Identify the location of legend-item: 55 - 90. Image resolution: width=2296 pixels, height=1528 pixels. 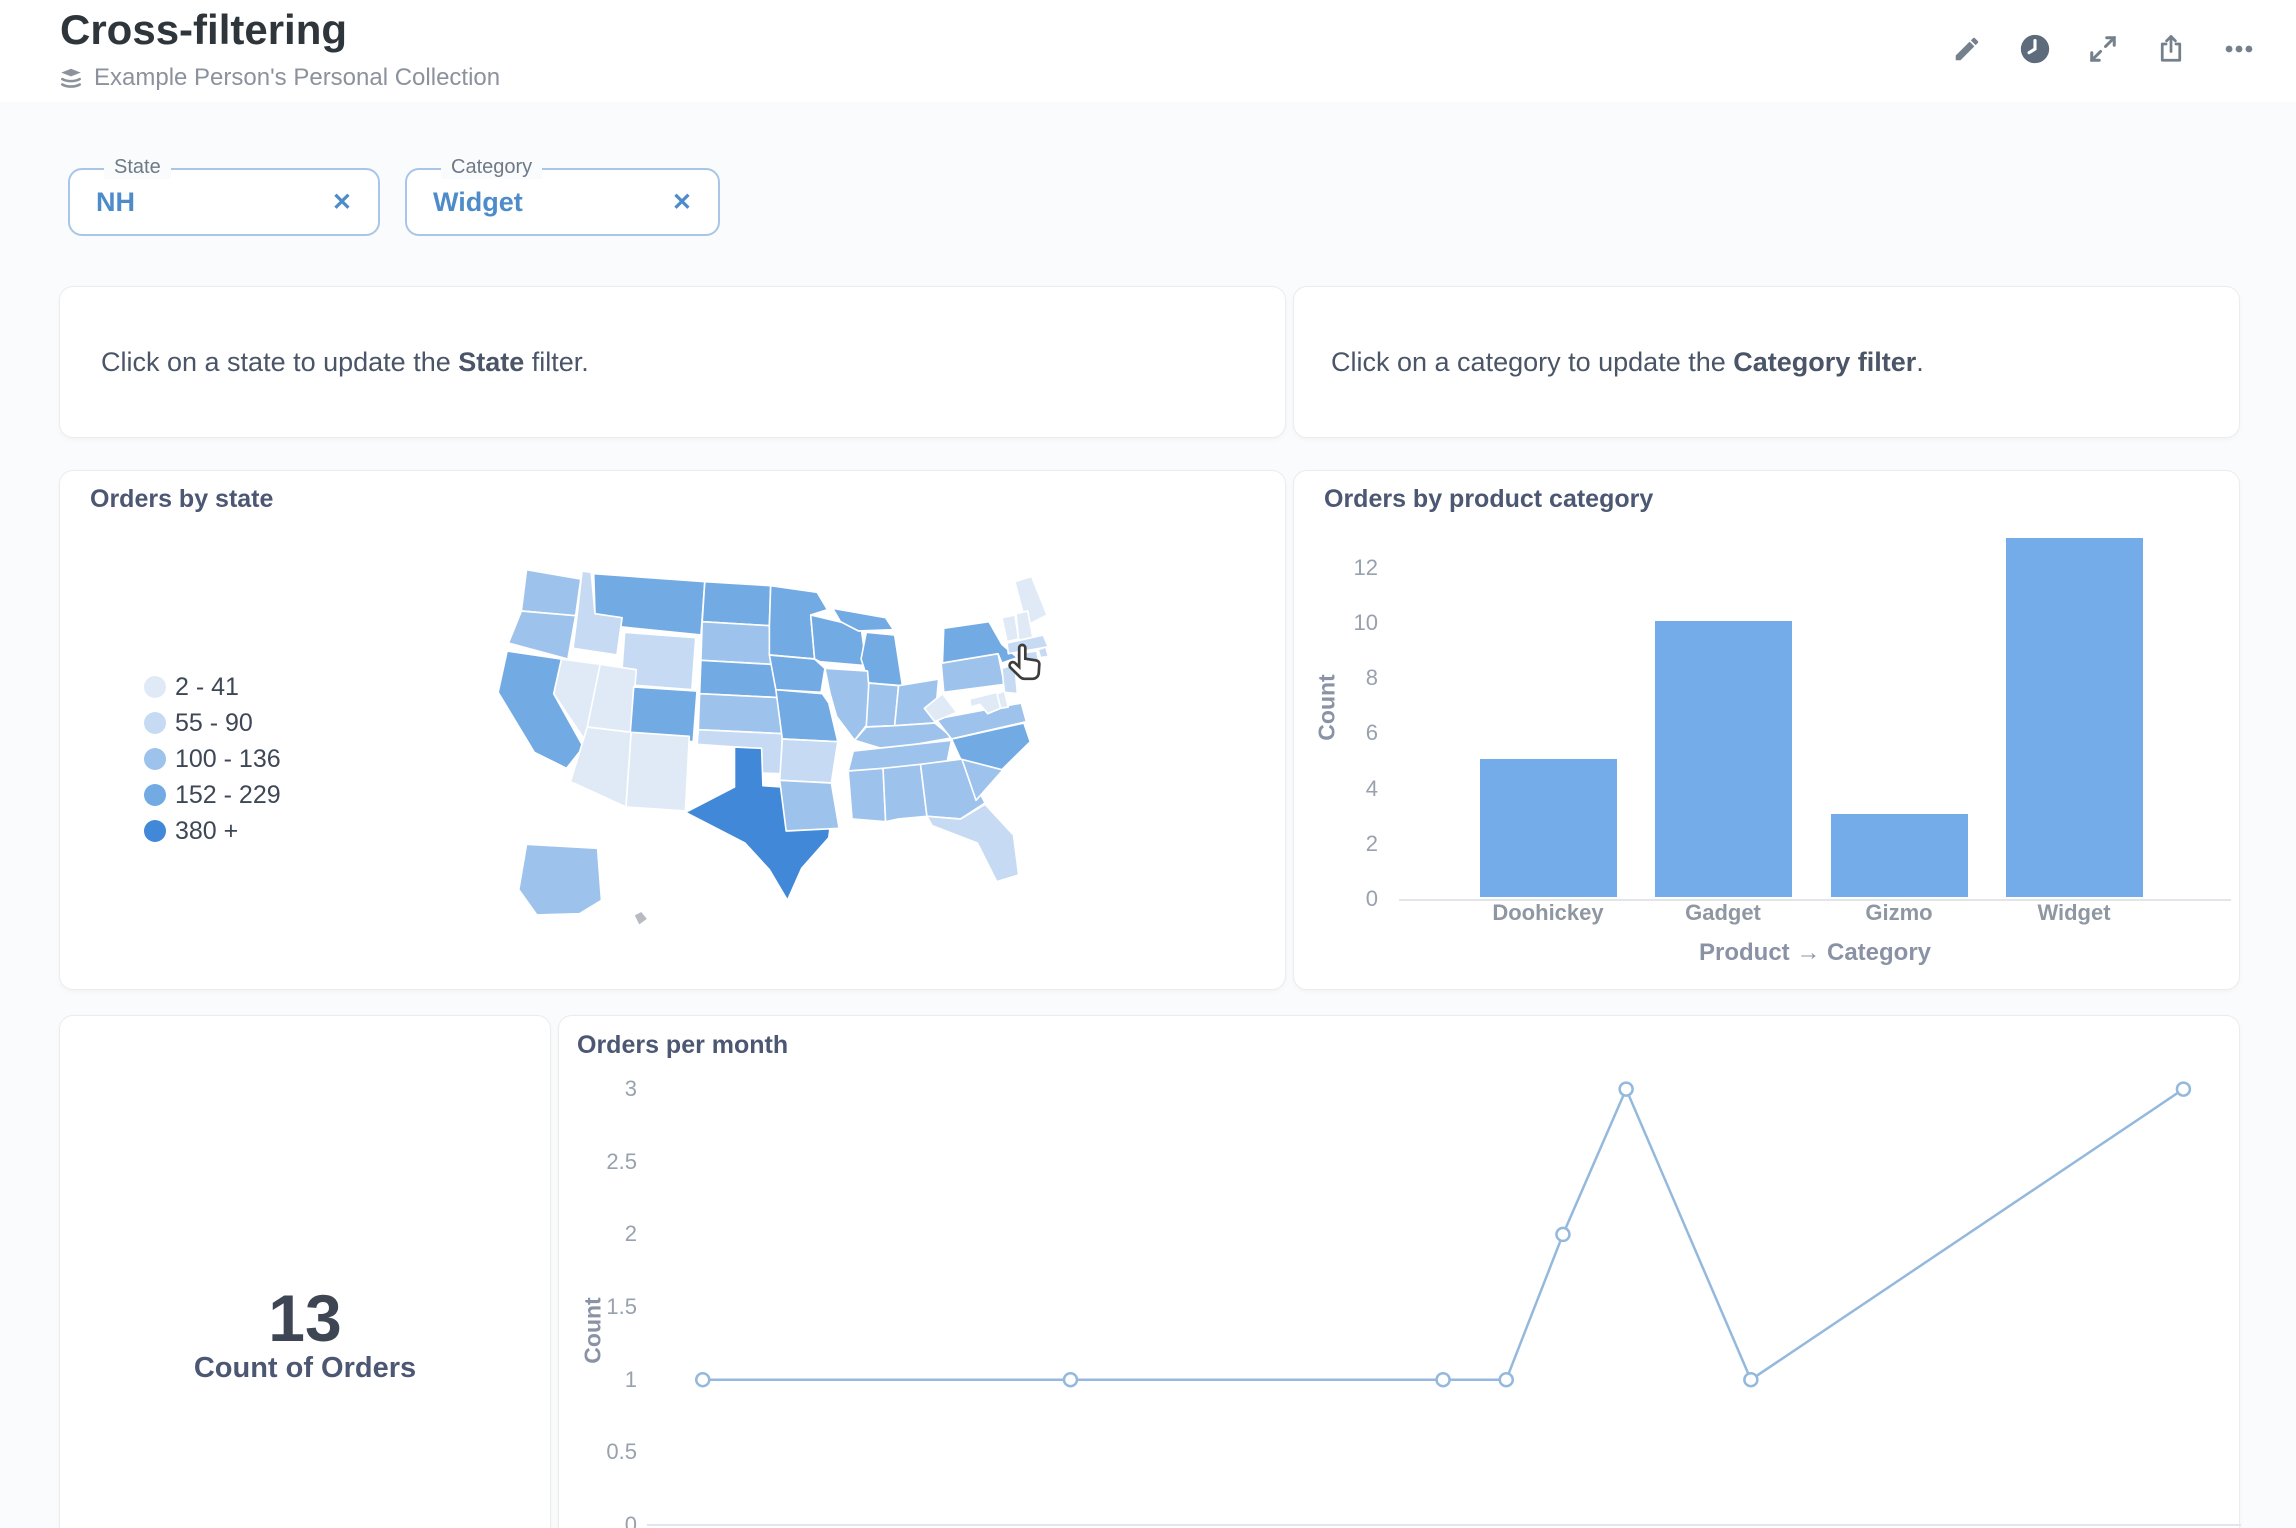
(212, 723).